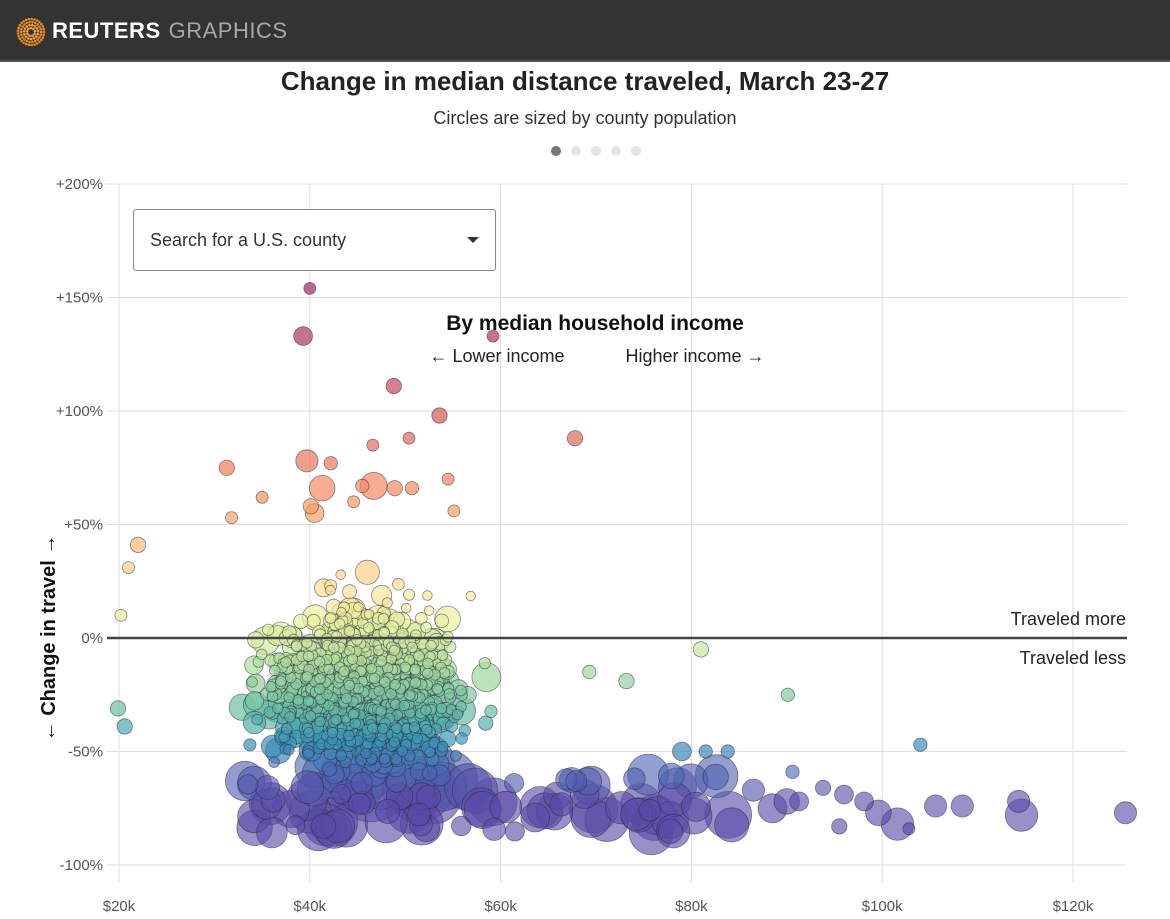 The width and height of the screenshot is (1170, 919). What do you see at coordinates (31, 32) in the screenshot?
I see `reuters-logo-icon` at bounding box center [31, 32].